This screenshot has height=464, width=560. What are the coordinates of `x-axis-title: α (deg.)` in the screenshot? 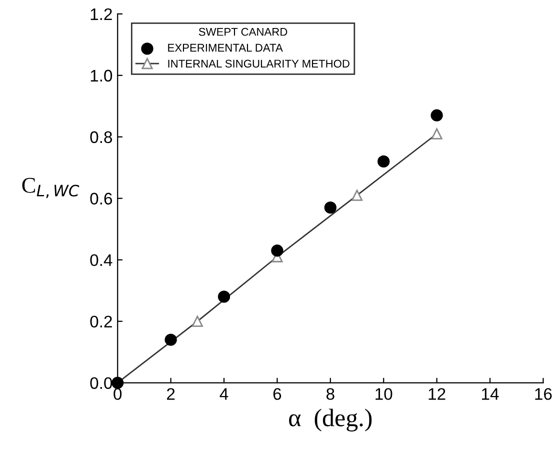 It's located at (330, 420).